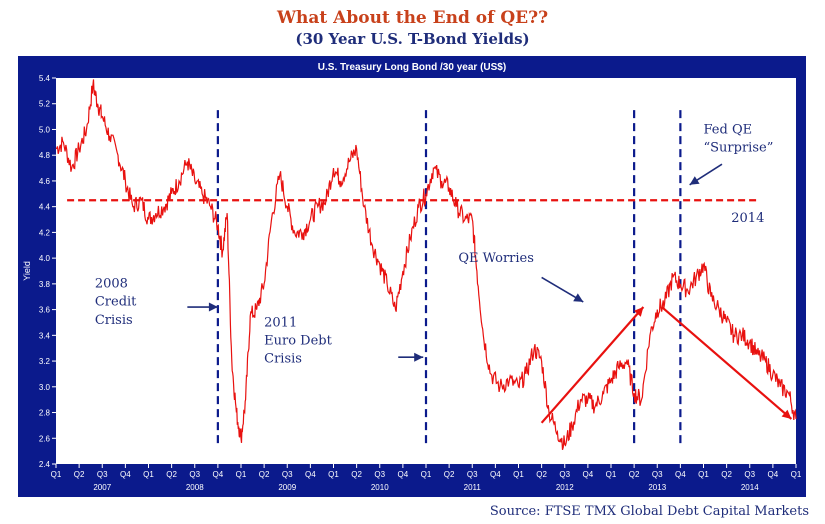  Describe the element at coordinates (45, 78) in the screenshot. I see `y-tick-label: 5.4` at that location.